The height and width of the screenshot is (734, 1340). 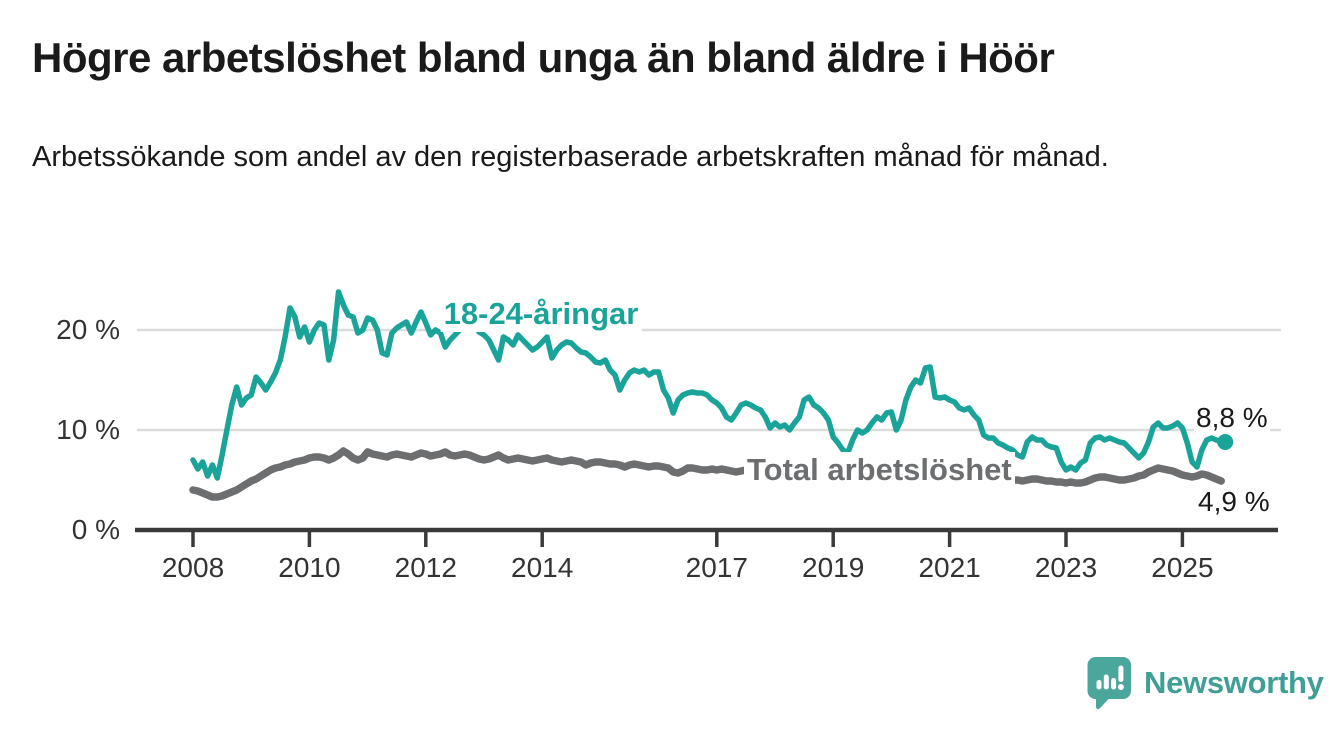 What do you see at coordinates (879, 470) in the screenshot?
I see `series-label-total: Total arbetslöshet` at bounding box center [879, 470].